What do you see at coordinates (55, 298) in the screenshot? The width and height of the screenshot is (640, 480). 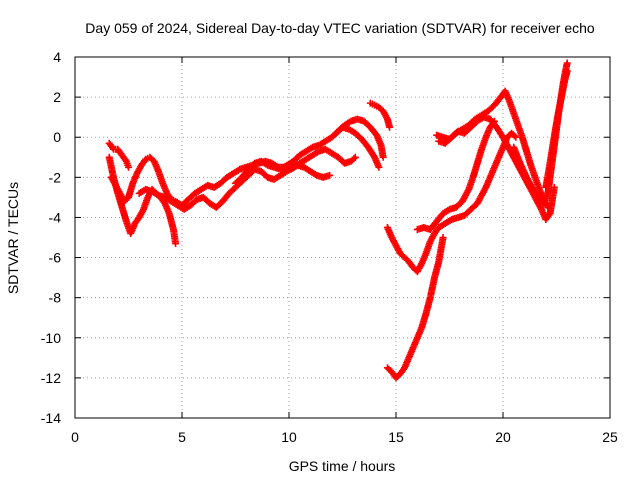 I see `y-tick-label: -8` at bounding box center [55, 298].